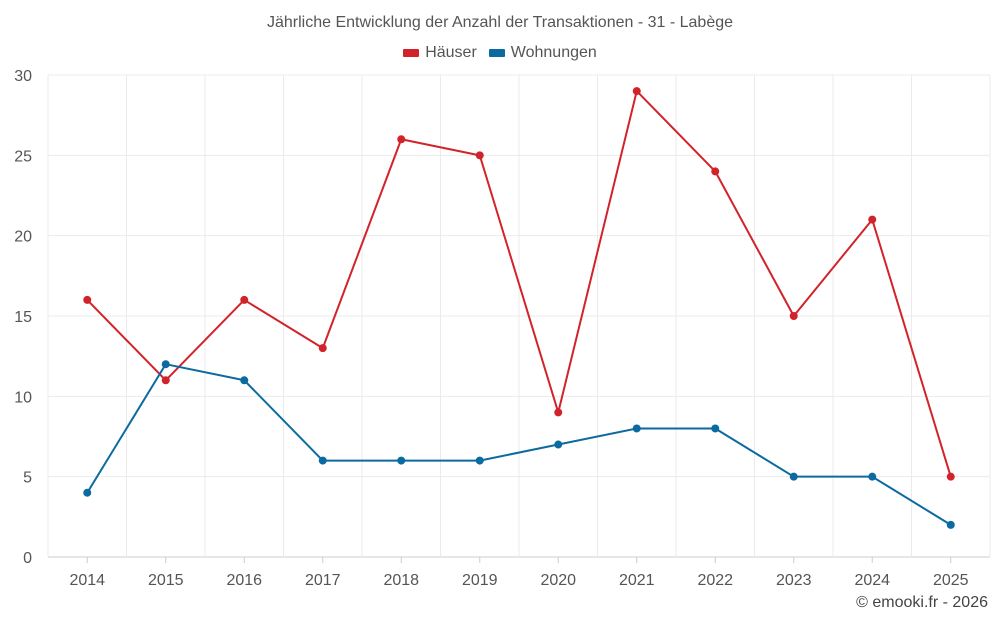 Image resolution: width=1000 pixels, height=625 pixels. What do you see at coordinates (872, 580) in the screenshot?
I see `x-tick-label: 2024` at bounding box center [872, 580].